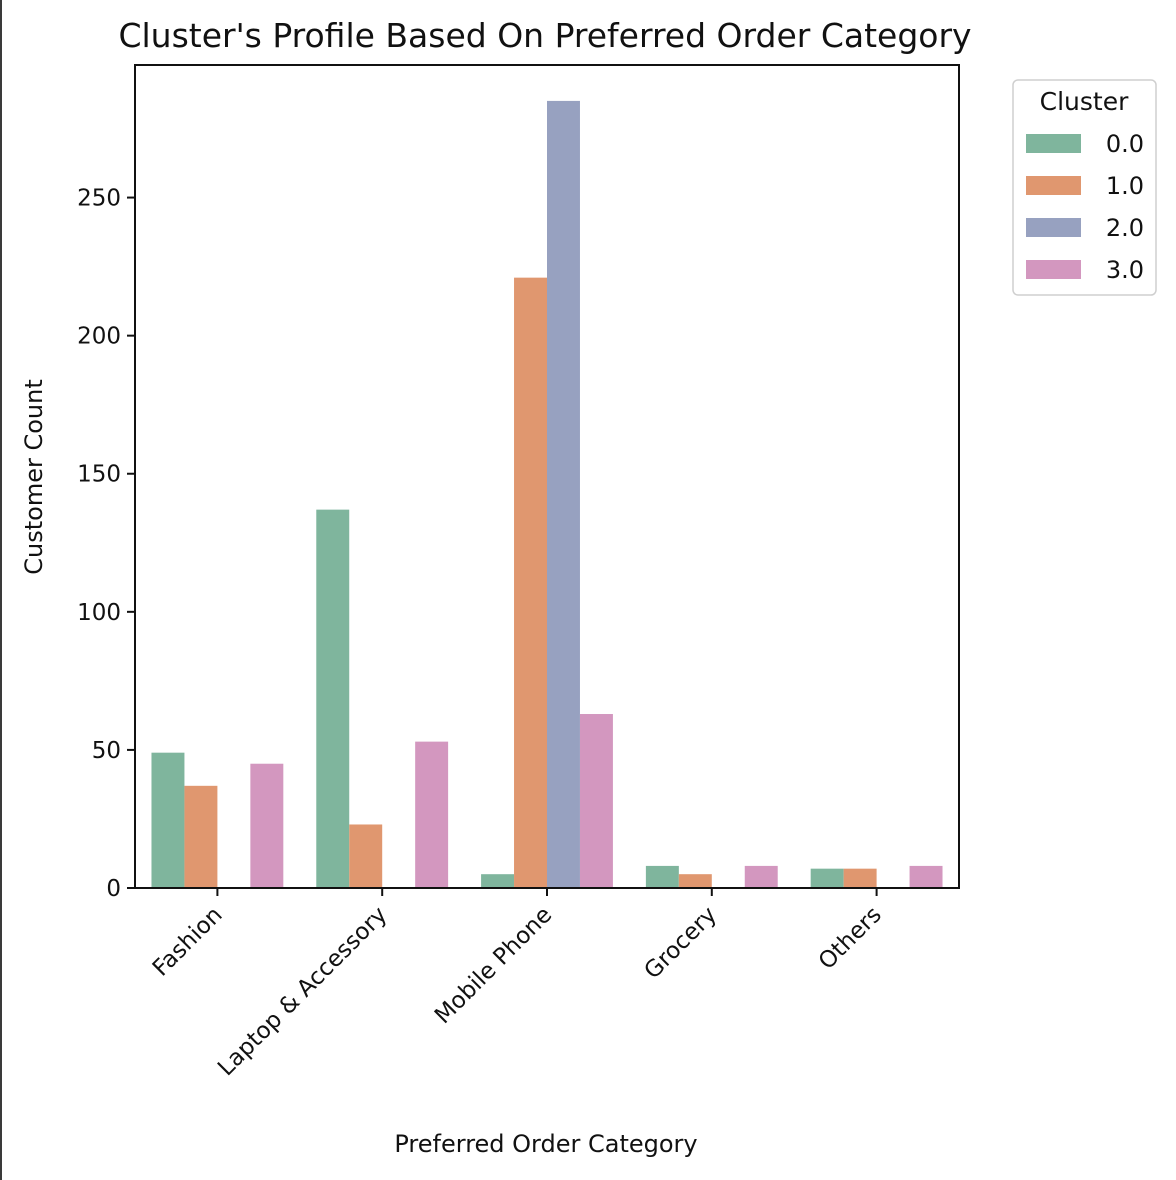 The height and width of the screenshot is (1180, 1176). I want to click on y-tick-label: 0, so click(113, 889).